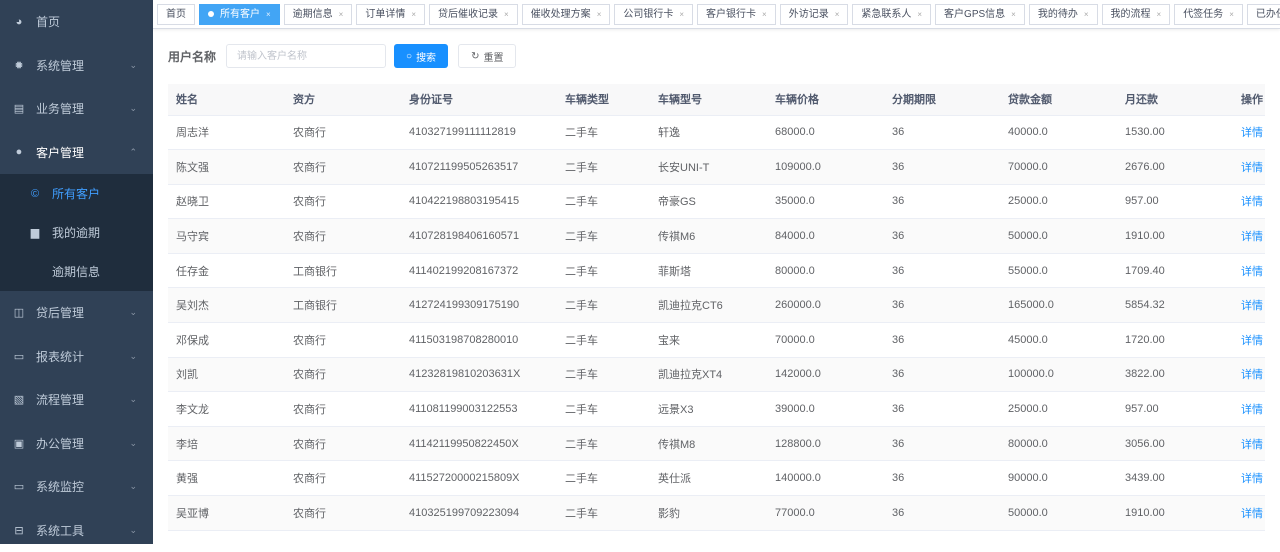 The image size is (1280, 552). Describe the element at coordinates (385, 14) in the screenshot. I see `tab-label: 订单详情` at that location.